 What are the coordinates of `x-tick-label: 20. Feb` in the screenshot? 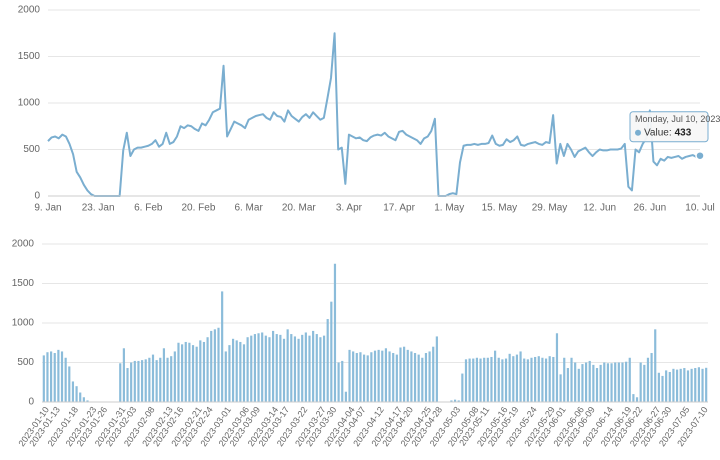 It's located at (199, 208).